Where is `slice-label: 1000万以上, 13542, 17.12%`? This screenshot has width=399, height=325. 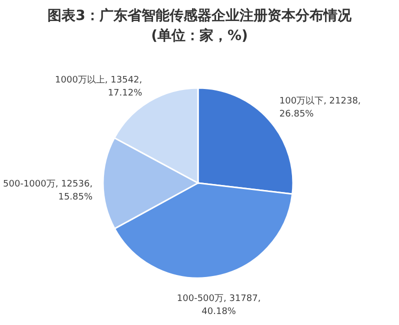 slice-label: 1000万以上, 13542, 17.12% is located at coordinates (99, 86).